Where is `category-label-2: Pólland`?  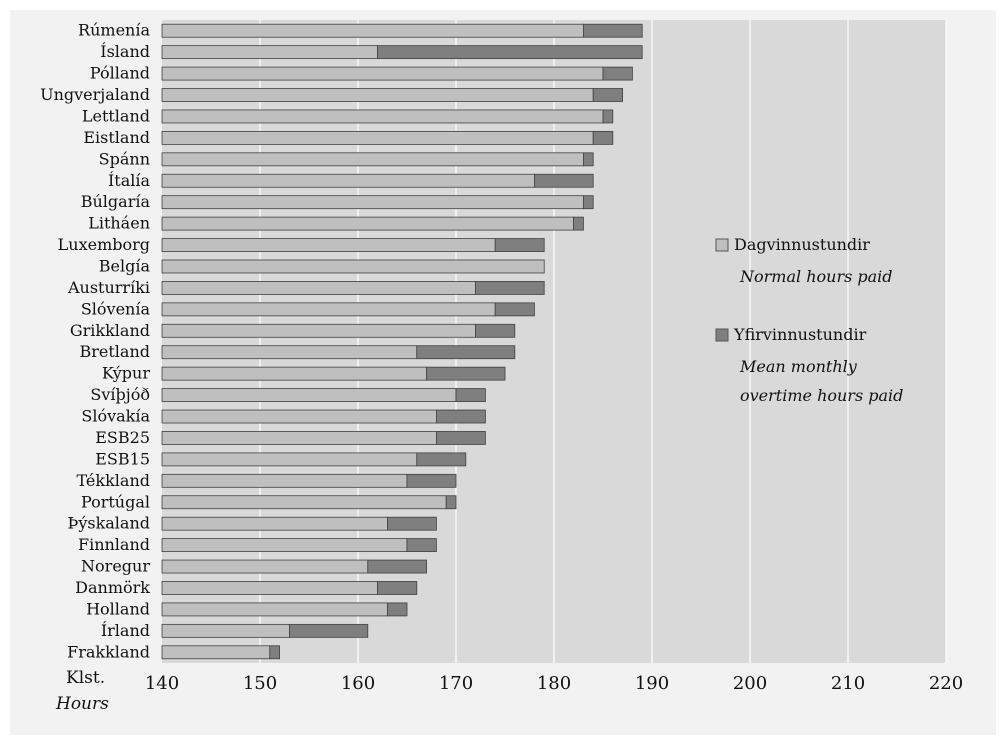
category-label-2: Pólland is located at coordinates (120, 73).